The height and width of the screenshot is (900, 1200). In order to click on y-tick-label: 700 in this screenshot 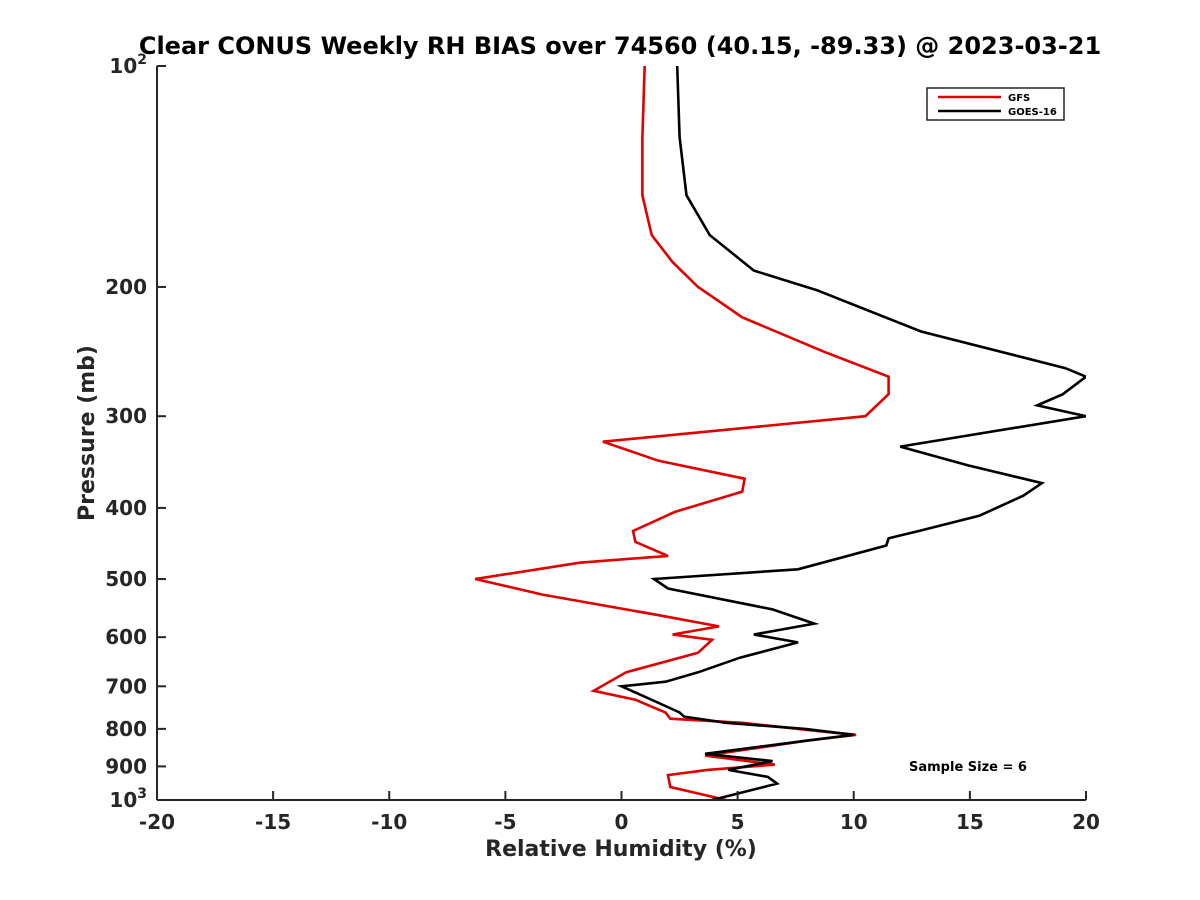, I will do `click(126, 686)`.